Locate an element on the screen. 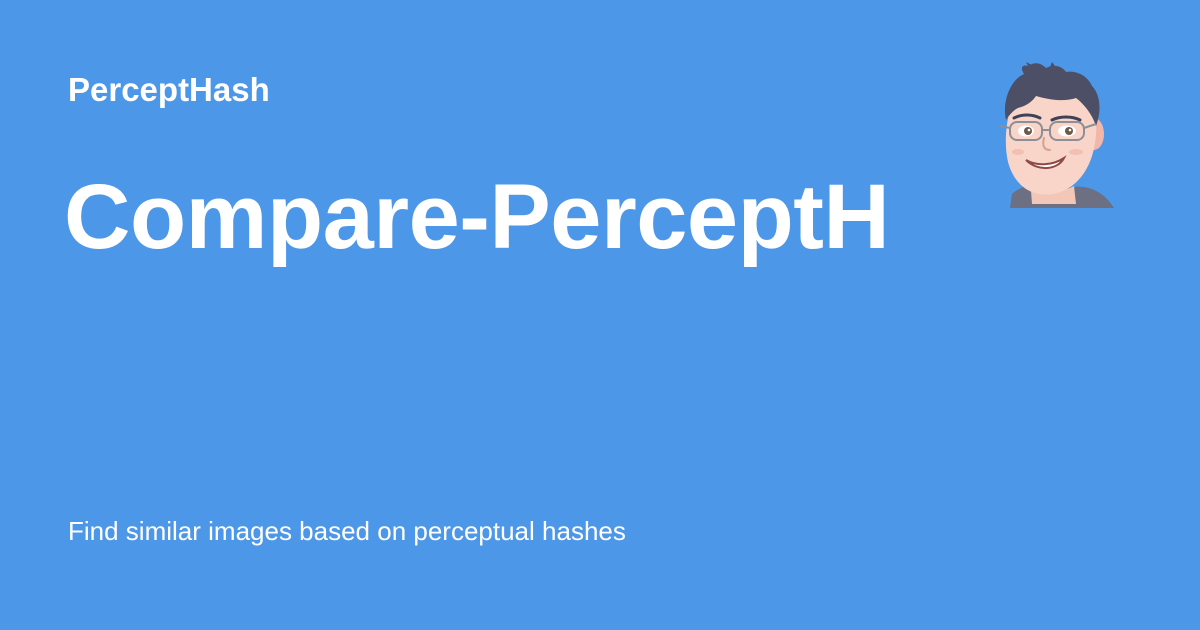 Image resolution: width=1200 pixels, height=630 pixels. page-title-container: Compare-PerceptHash is located at coordinates (477, 219).